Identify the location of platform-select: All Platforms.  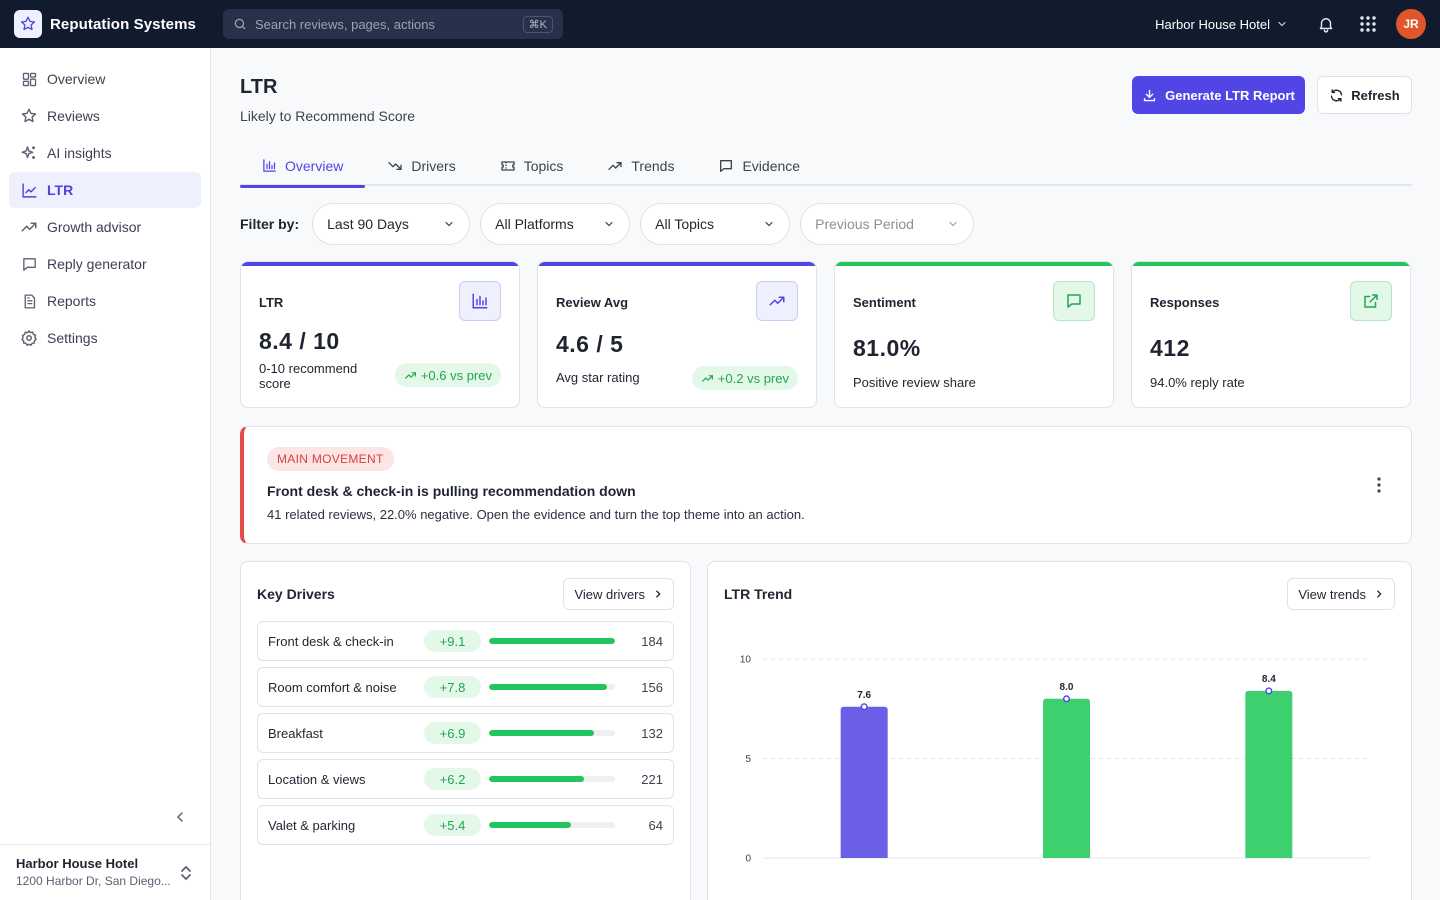
(555, 224).